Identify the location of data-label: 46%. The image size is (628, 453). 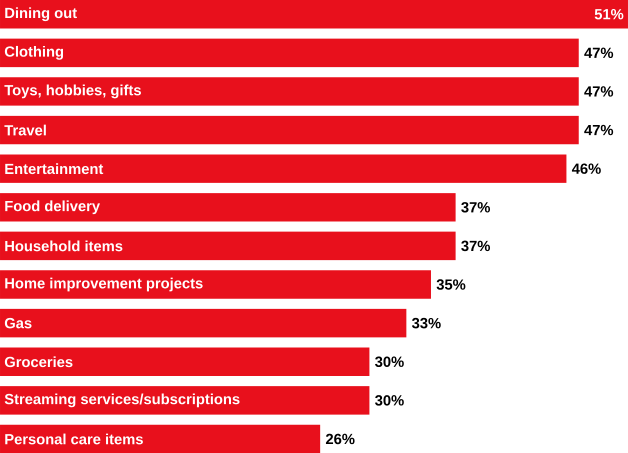
(586, 168).